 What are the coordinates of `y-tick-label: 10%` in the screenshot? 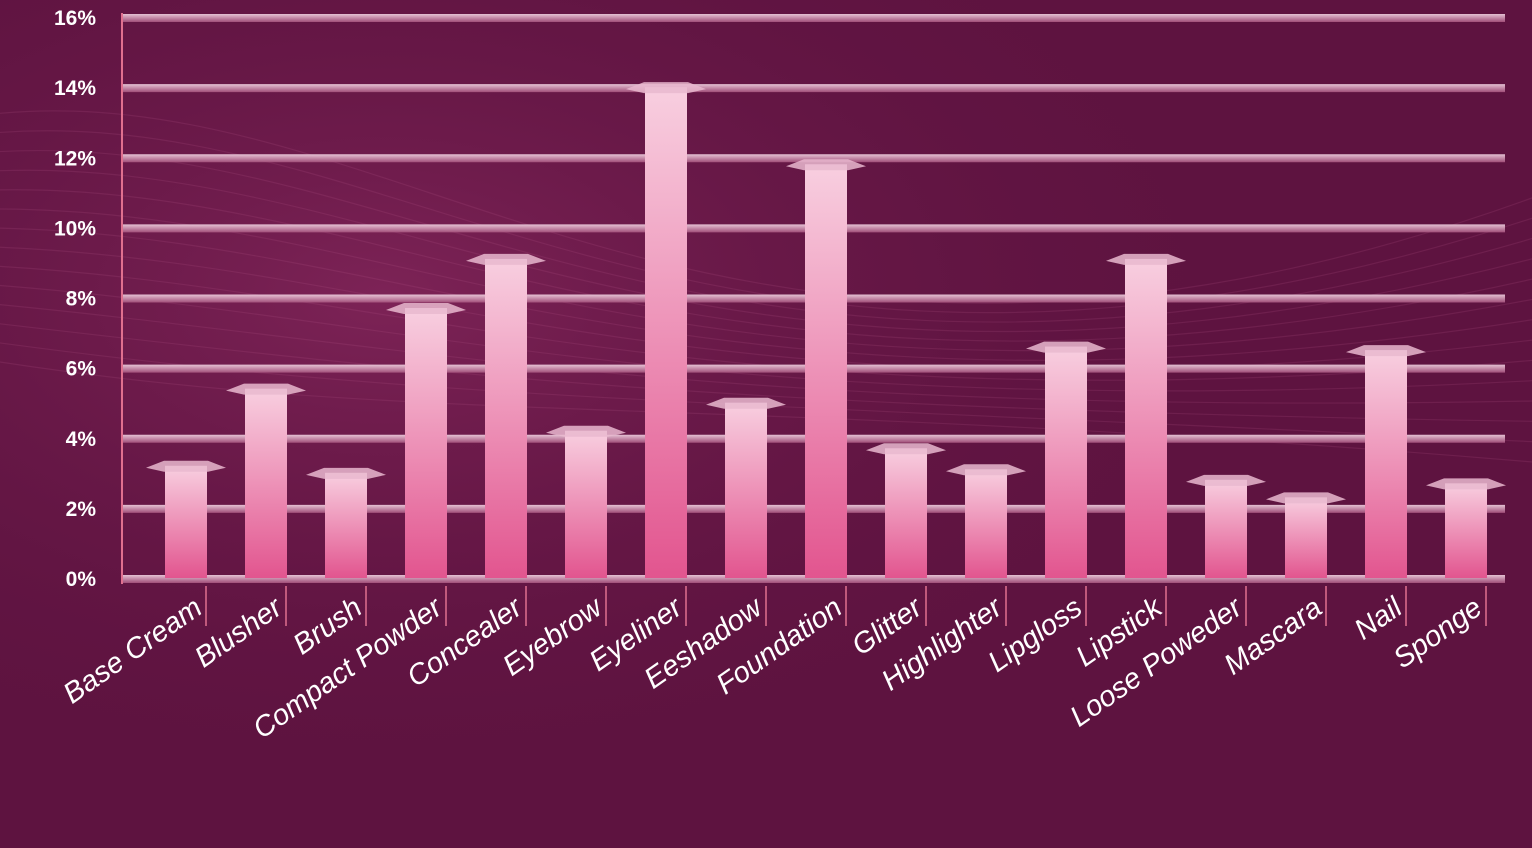 It's located at (75, 228).